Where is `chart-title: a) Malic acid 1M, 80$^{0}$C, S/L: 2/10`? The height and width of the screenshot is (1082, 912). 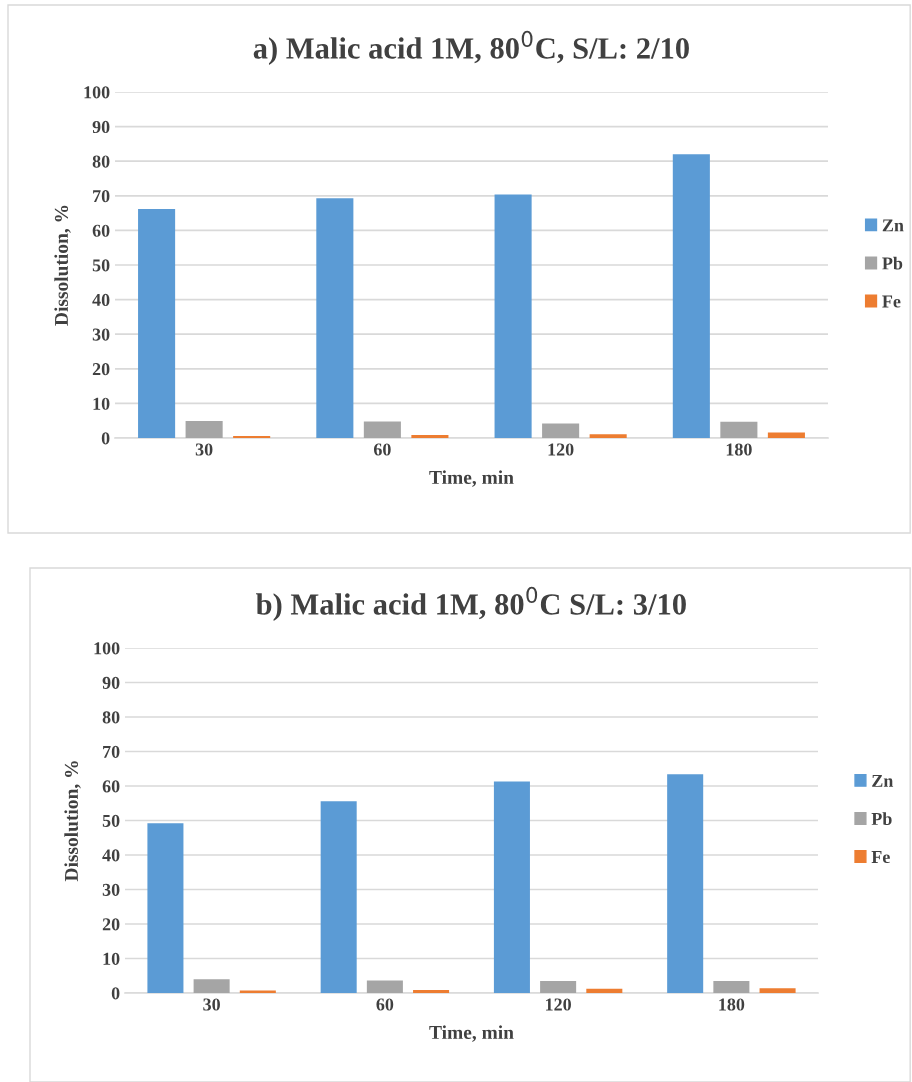 chart-title: a) Malic acid 1M, 80$^{0}$C, S/L: 2/10 is located at coordinates (471, 47).